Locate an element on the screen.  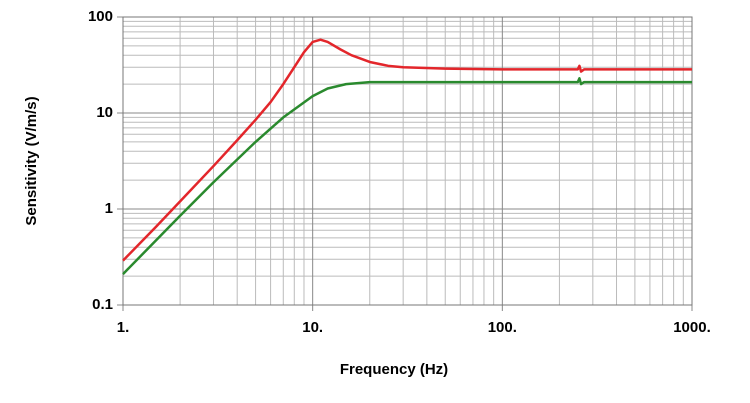
x-tick-label: 1000. is located at coordinates (692, 327).